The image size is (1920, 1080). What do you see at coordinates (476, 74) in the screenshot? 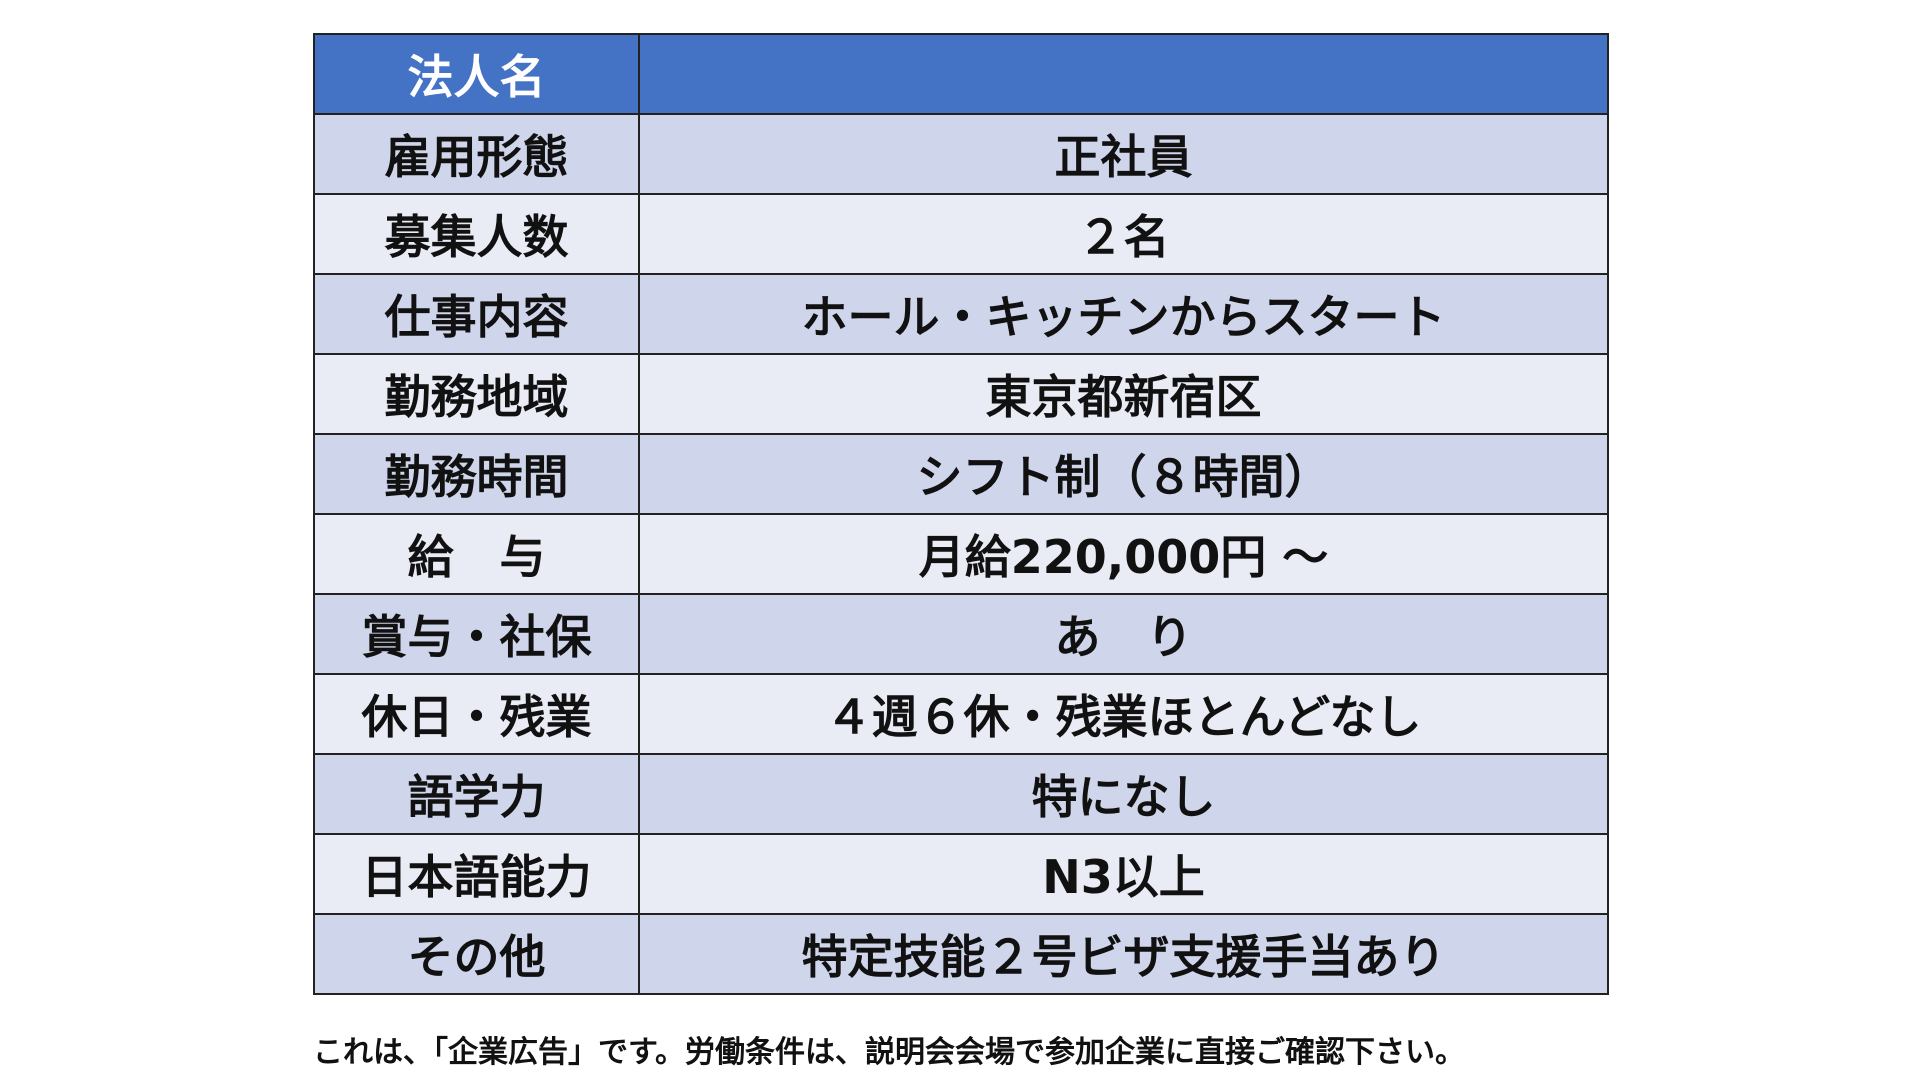
I see `header-label: 法人名` at bounding box center [476, 74].